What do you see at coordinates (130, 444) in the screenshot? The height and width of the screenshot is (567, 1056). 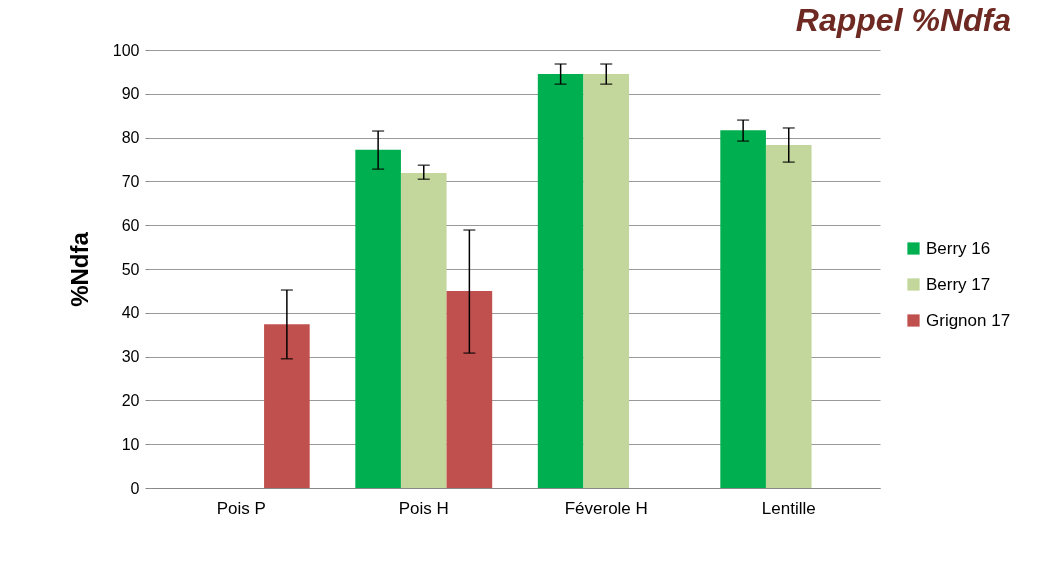 I see `y-tick-label: 10` at bounding box center [130, 444].